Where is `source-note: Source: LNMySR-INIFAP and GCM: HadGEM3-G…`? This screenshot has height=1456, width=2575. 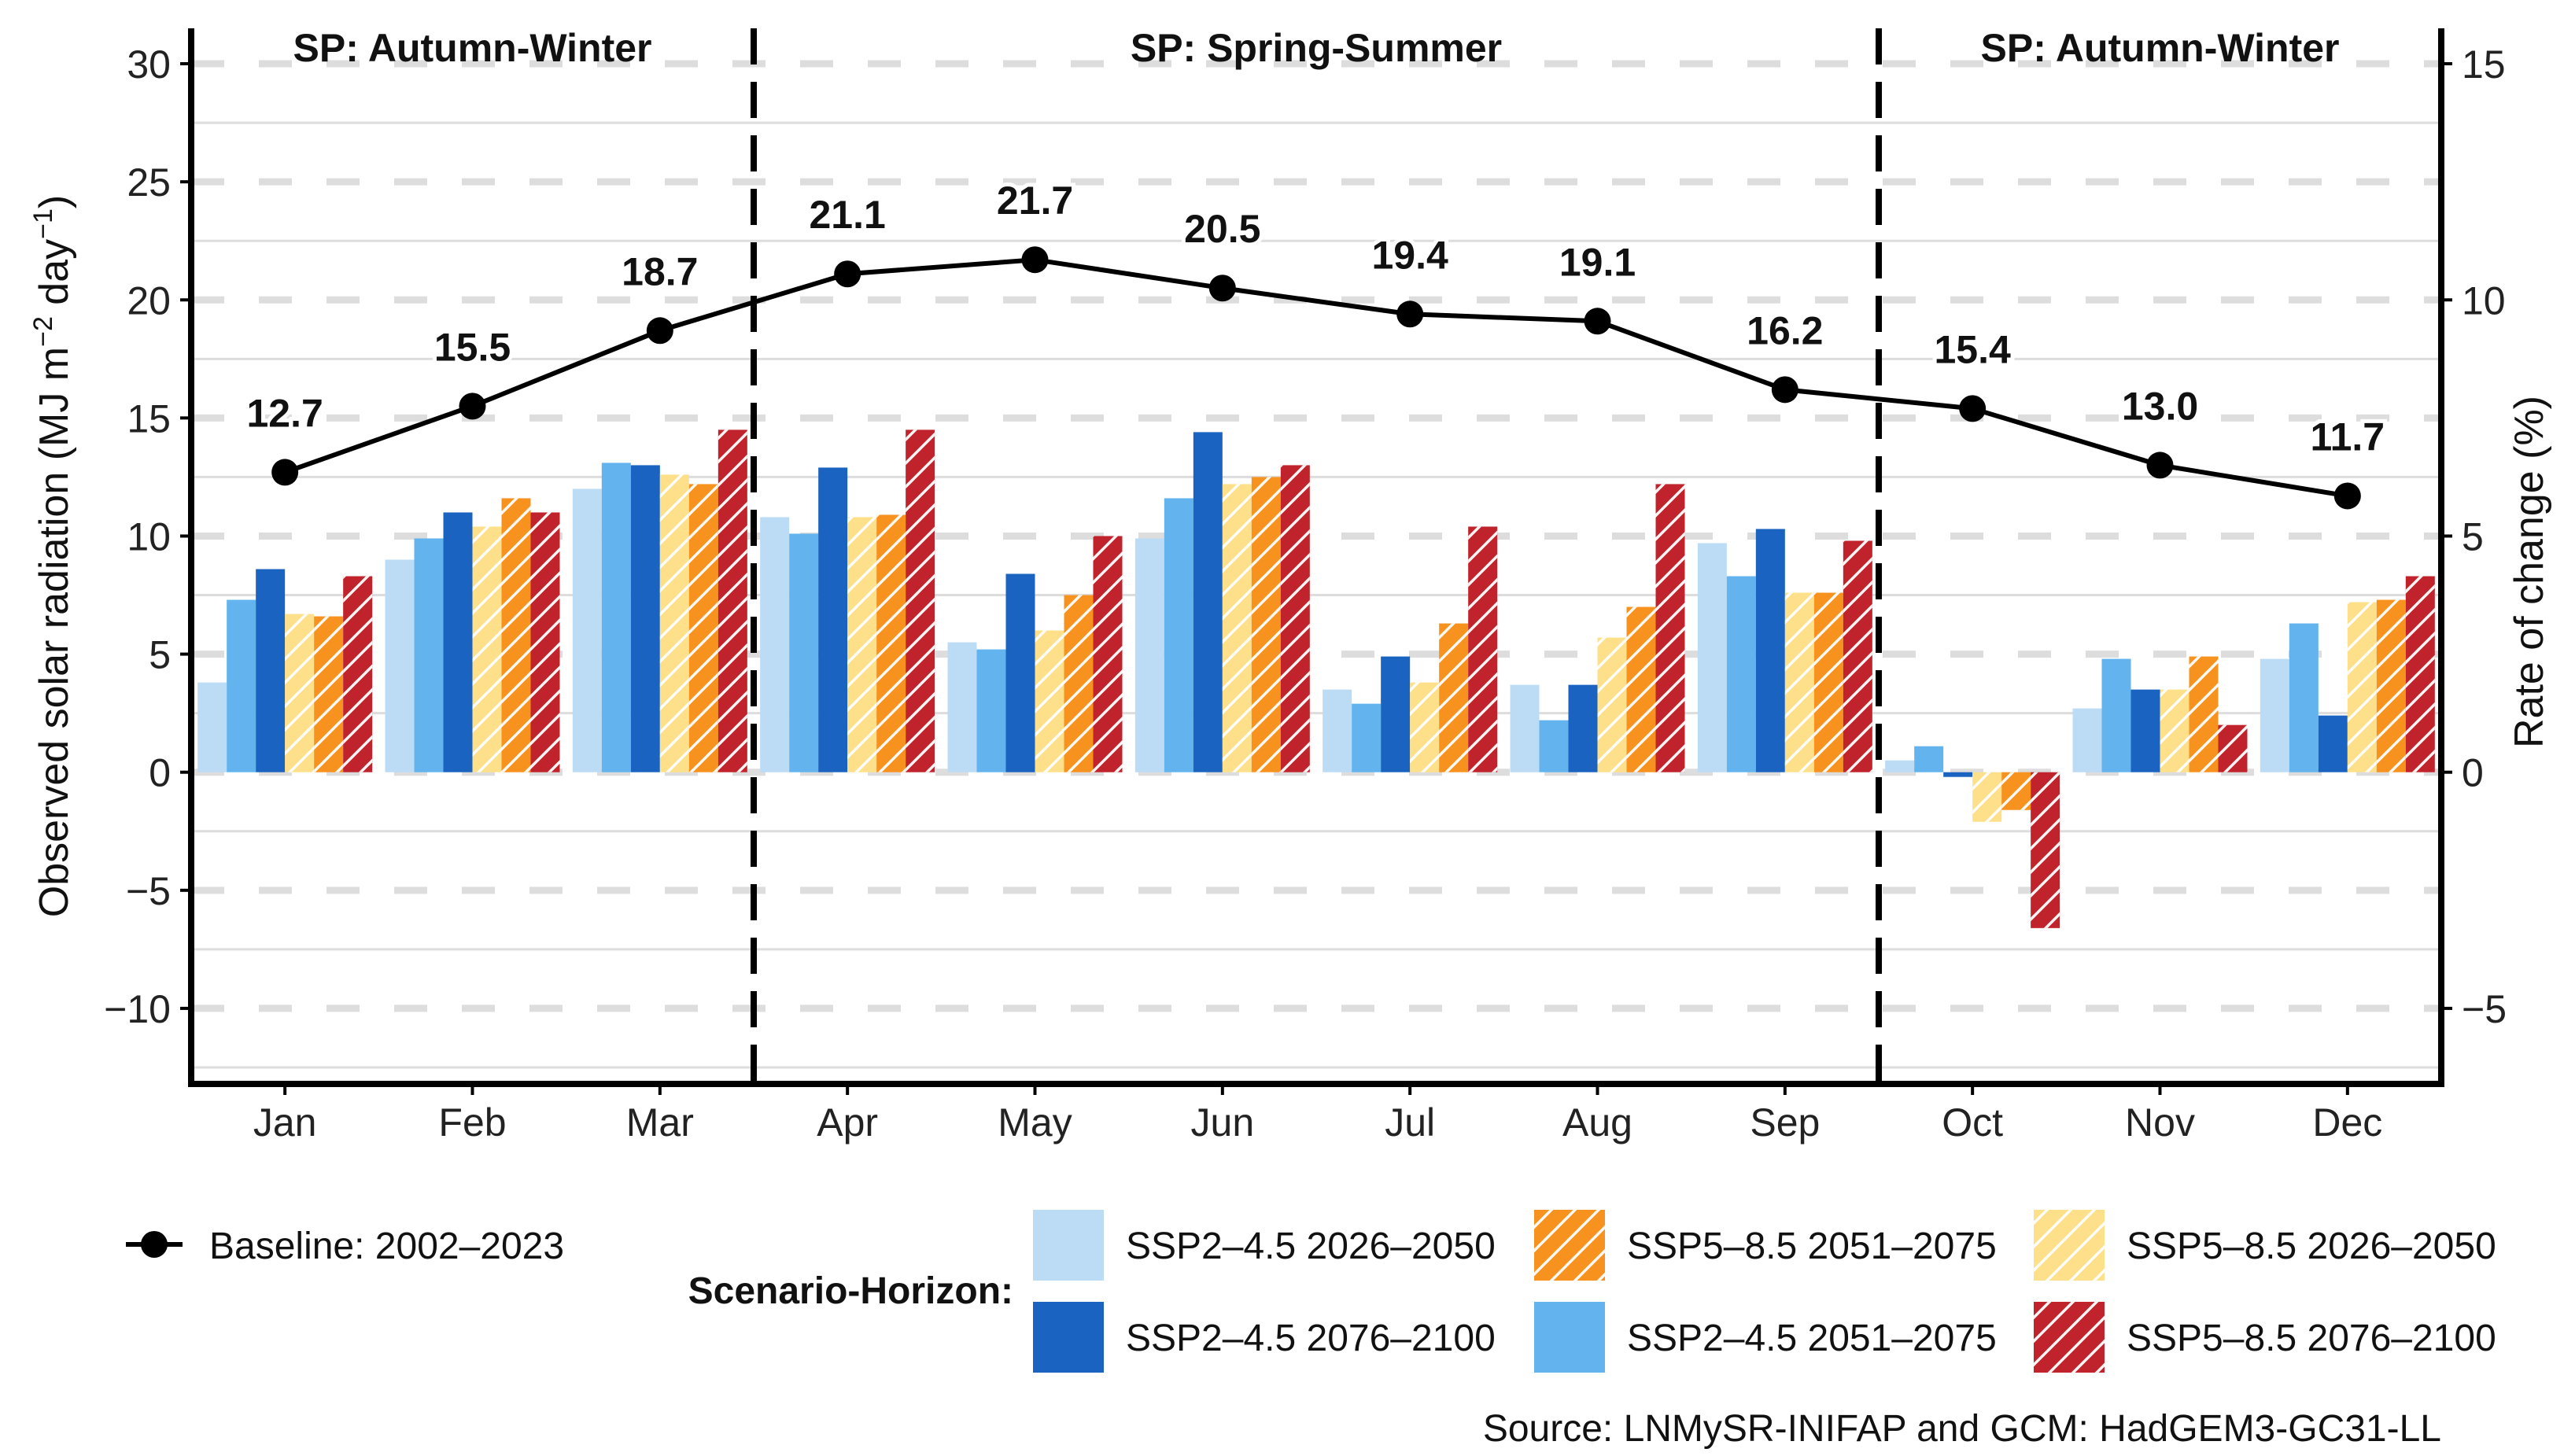 source-note: Source: LNMySR-INIFAP and GCM: HadGEM3-G… is located at coordinates (1962, 1429).